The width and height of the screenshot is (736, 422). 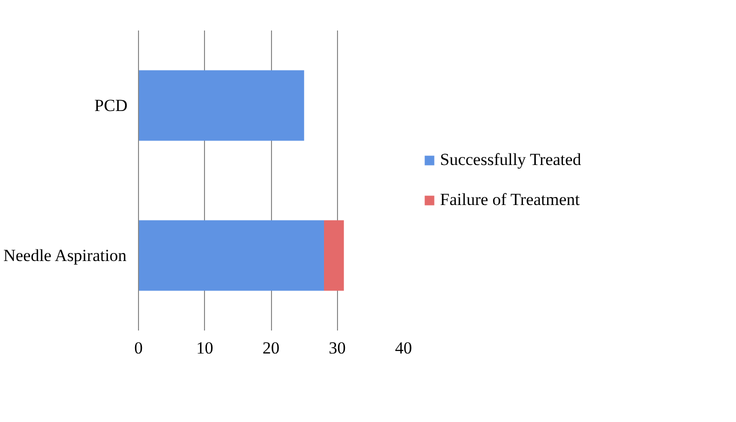 What do you see at coordinates (111, 105) in the screenshot?
I see `y-tick-label: PCD` at bounding box center [111, 105].